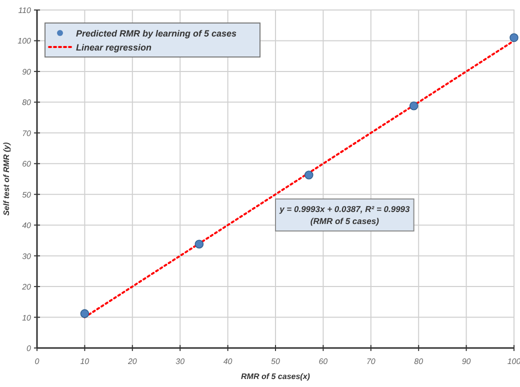 The image size is (520, 387). I want to click on x-tick-label: 20, so click(132, 361).